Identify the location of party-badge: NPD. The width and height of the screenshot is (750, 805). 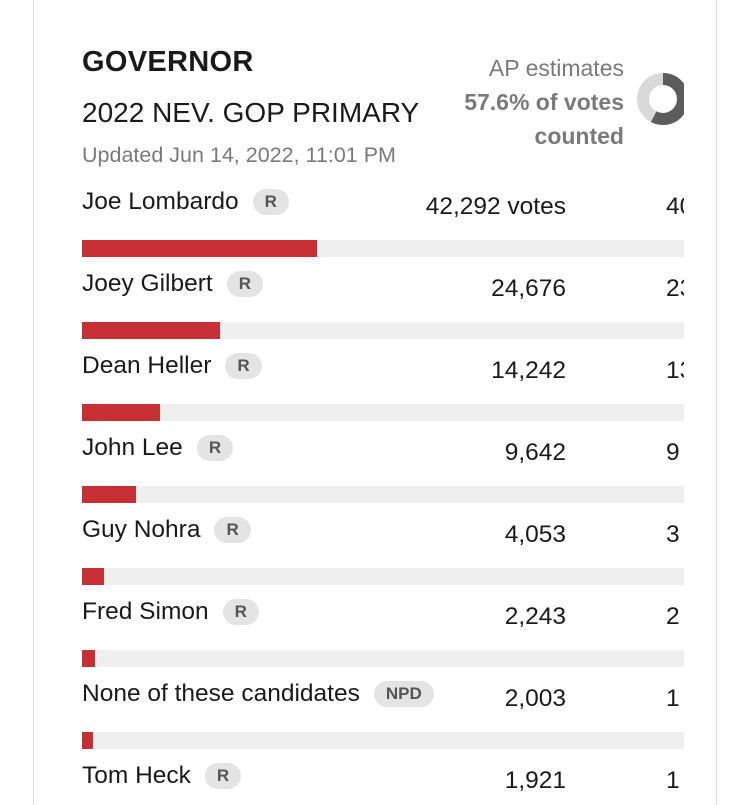
(403, 694).